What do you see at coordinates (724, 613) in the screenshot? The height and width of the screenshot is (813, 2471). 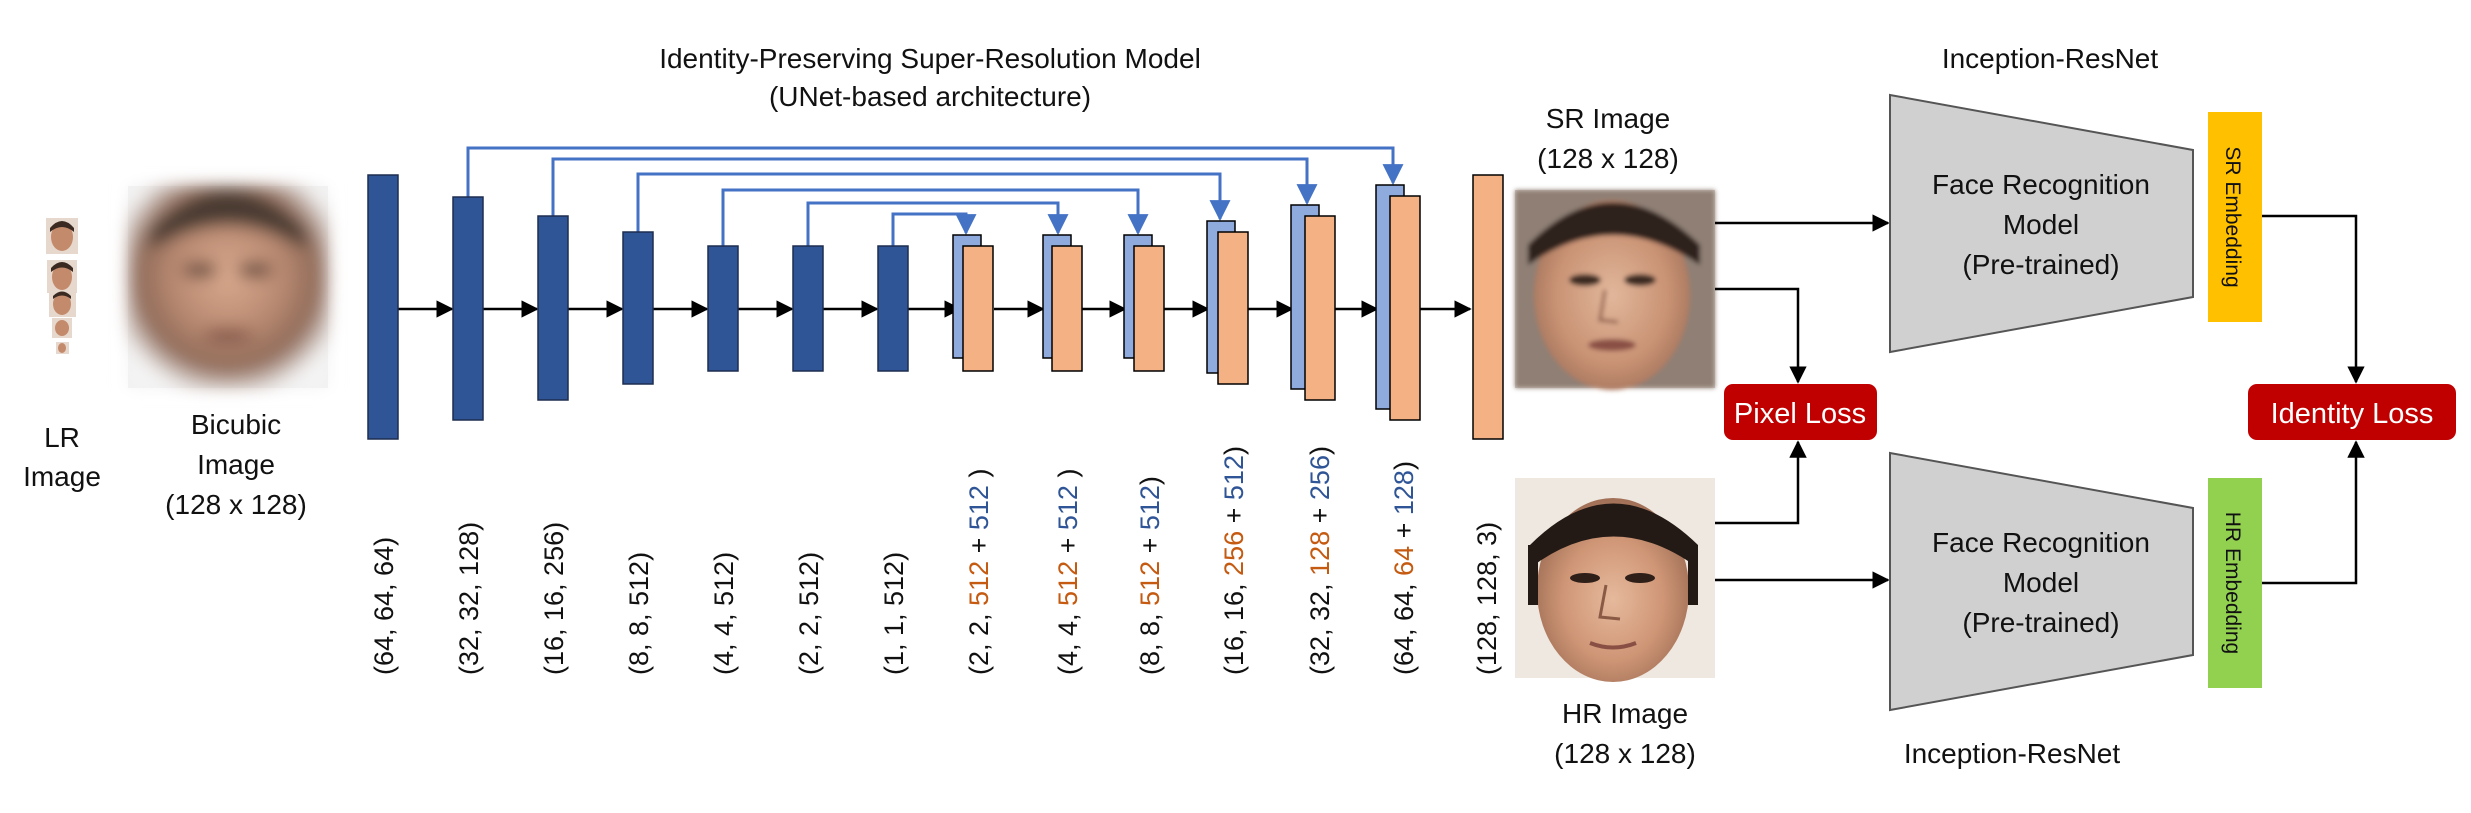 I see `dim-label: (4, 4, 512)` at bounding box center [724, 613].